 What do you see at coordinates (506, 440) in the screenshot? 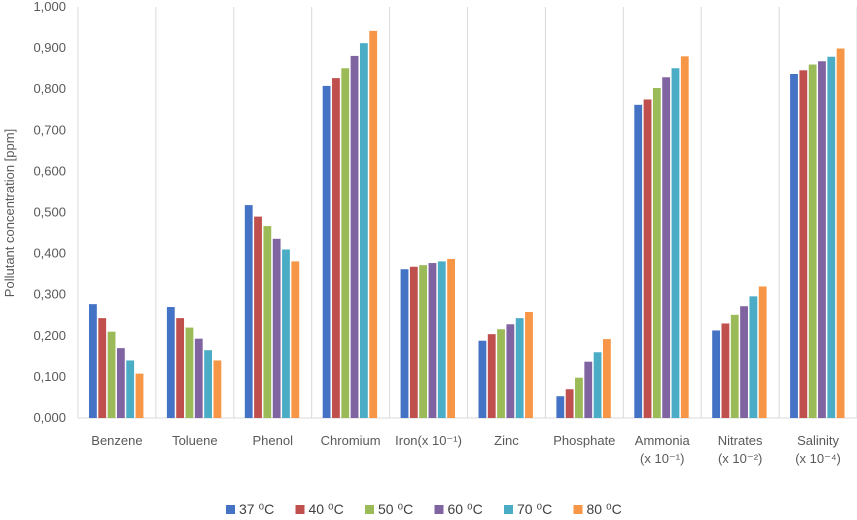
I see `x-tick-label: Zinc` at bounding box center [506, 440].